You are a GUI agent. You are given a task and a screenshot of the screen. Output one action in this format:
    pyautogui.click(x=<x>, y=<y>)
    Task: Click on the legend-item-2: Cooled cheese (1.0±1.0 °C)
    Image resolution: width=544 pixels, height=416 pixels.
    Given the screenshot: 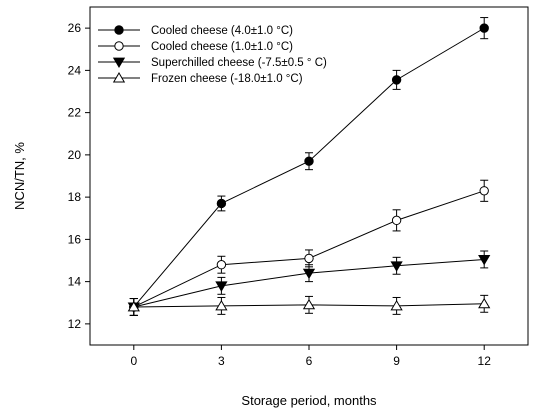 What is the action you would take?
    pyautogui.click(x=195, y=47)
    